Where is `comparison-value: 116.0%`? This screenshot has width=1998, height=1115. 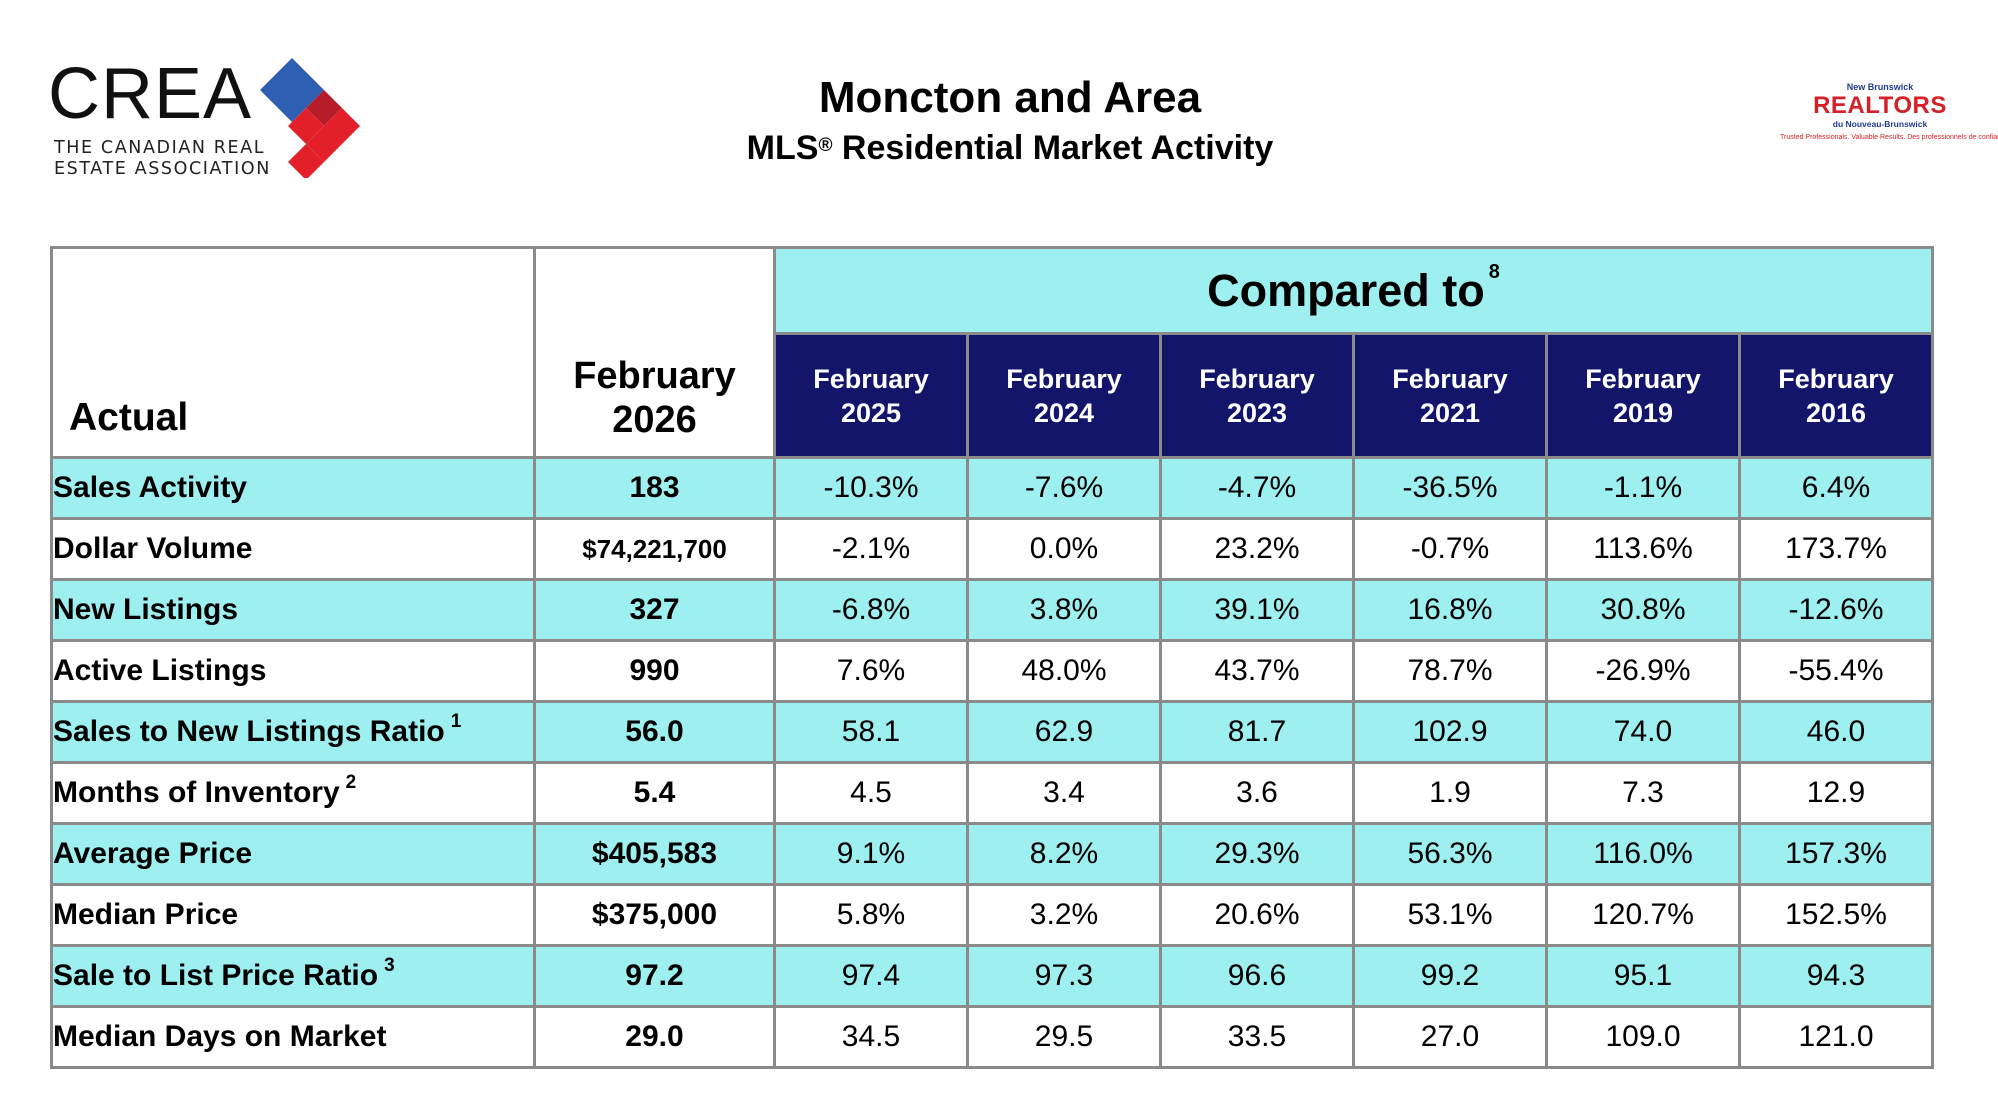 comparison-value: 116.0% is located at coordinates (1643, 854).